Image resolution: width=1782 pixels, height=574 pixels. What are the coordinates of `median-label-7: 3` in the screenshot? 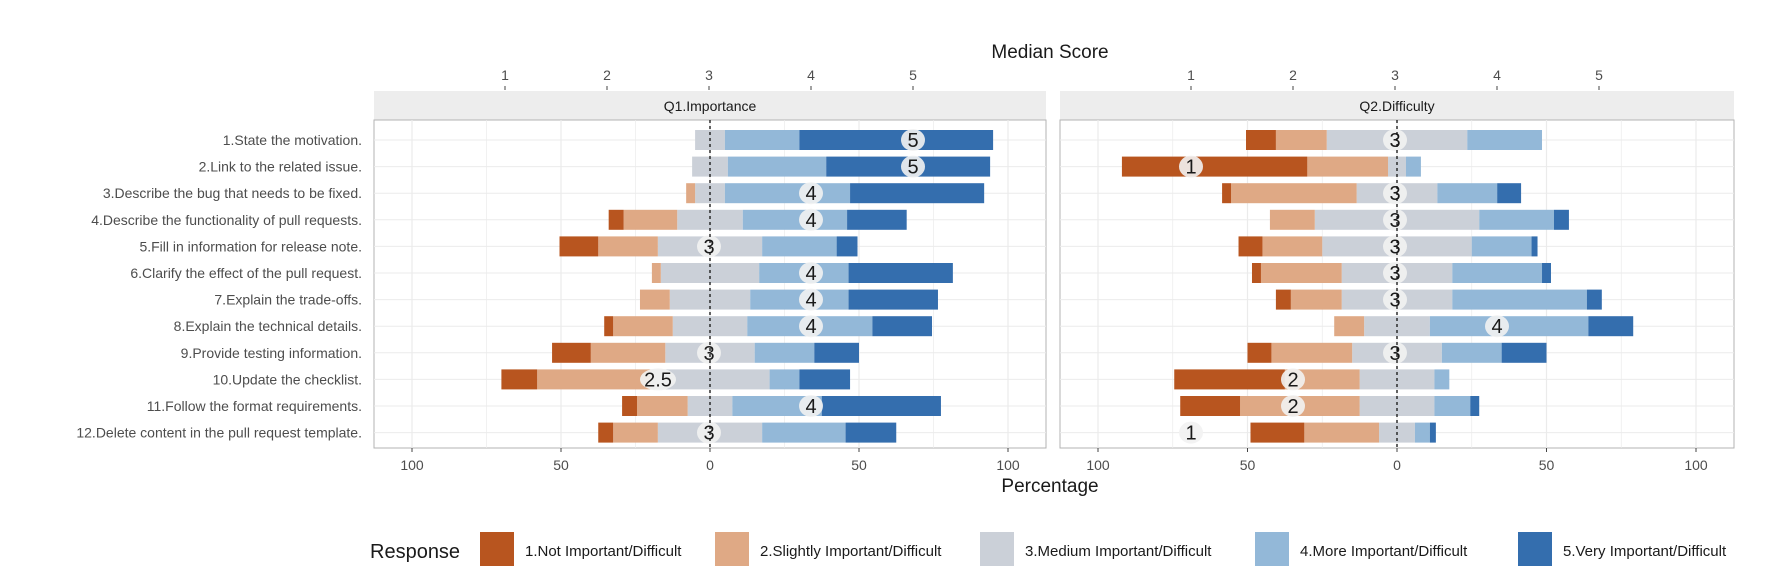 It's located at (1394, 301).